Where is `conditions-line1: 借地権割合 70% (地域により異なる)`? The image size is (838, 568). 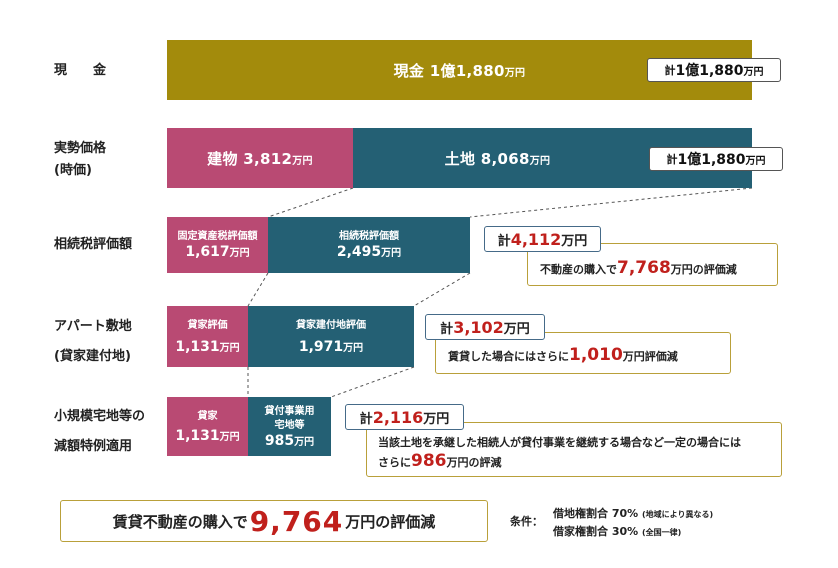 conditions-line1: 借地権割合 70% (地域により異なる) is located at coordinates (633, 513).